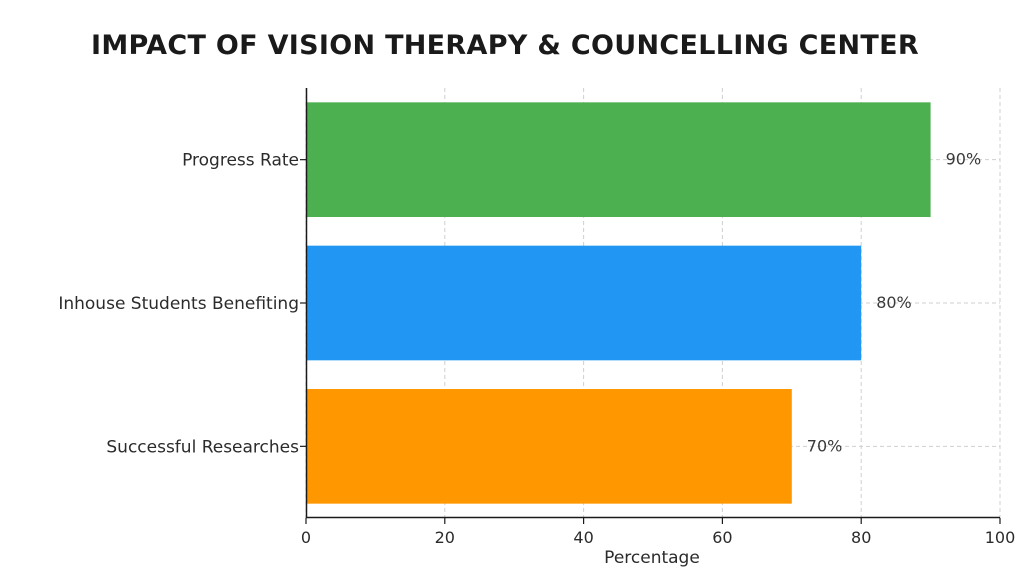 The height and width of the screenshot is (576, 1024). I want to click on x-tick-label: 100, so click(1000, 537).